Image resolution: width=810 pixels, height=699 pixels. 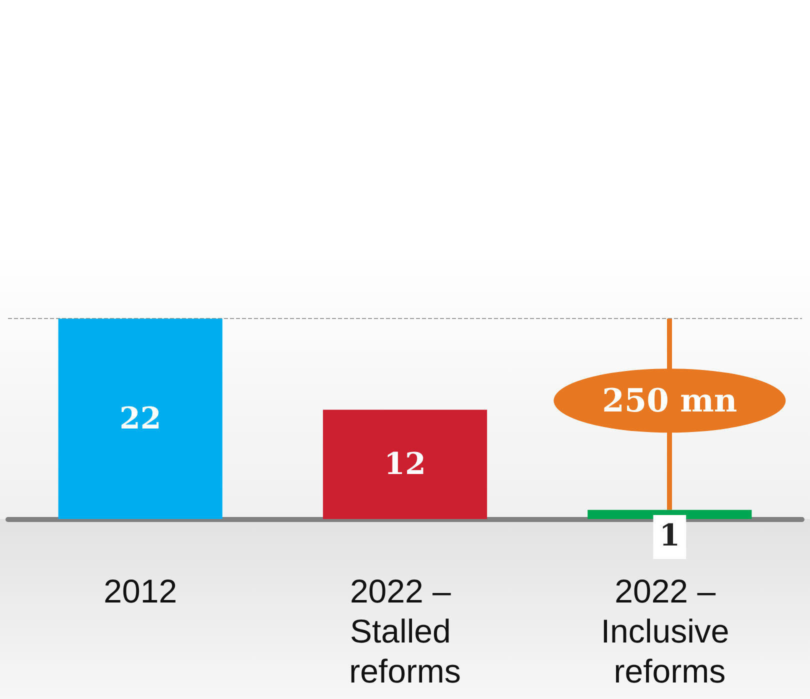 I want to click on x-tick-label: 2022 – Stalled reforms, so click(x=405, y=631).